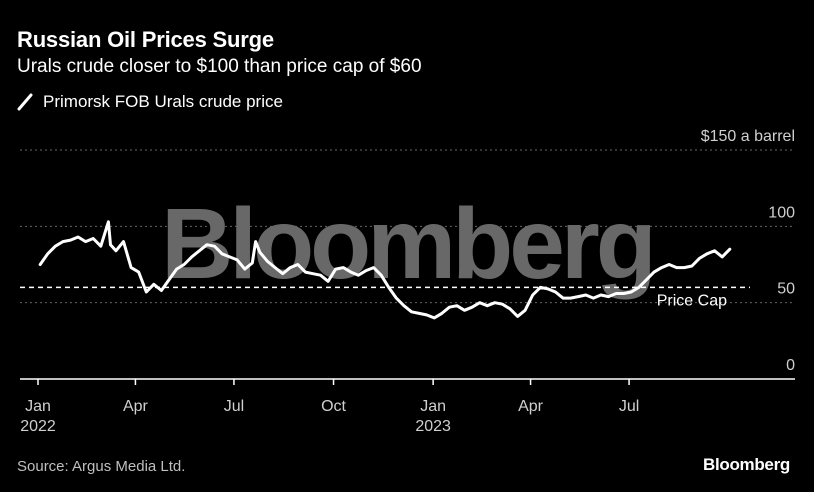 The height and width of the screenshot is (492, 814). I want to click on x-tick-label-5: Apr, so click(531, 406).